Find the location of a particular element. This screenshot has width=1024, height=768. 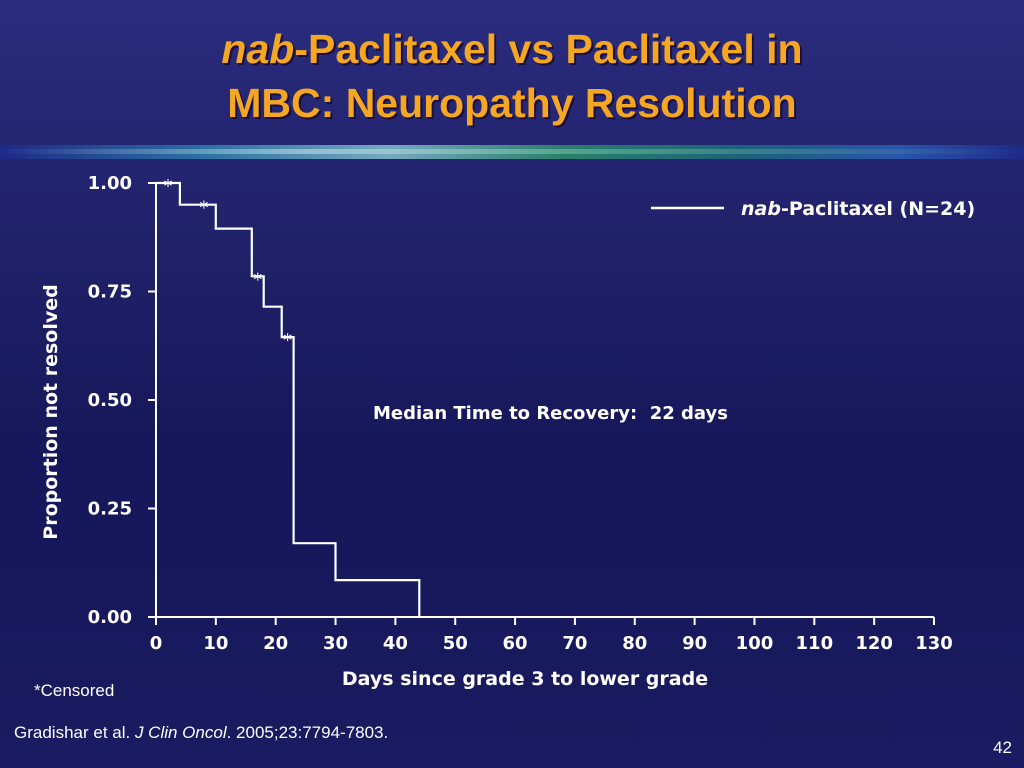

y-tick-label: 0.75 is located at coordinates (110, 292).